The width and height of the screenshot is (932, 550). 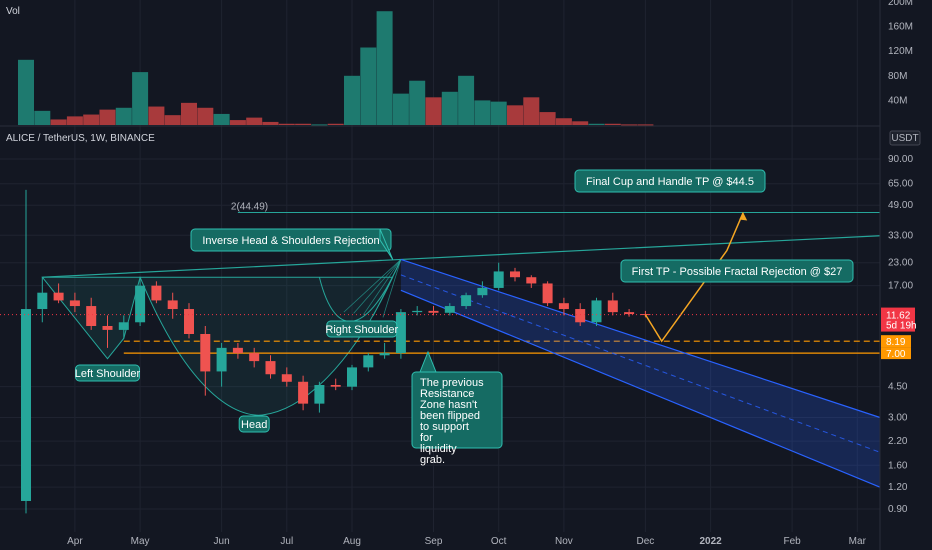 What do you see at coordinates (896, 342) in the screenshot?
I see `level-badge-value: 8.19` at bounding box center [896, 342].